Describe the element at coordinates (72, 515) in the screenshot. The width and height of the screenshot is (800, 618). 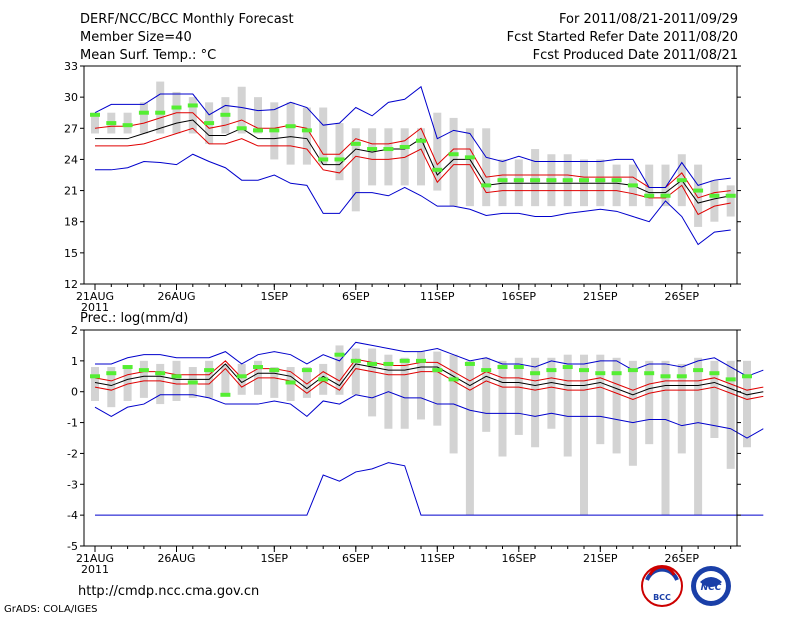
I see `y-tick-label: -4` at that location.